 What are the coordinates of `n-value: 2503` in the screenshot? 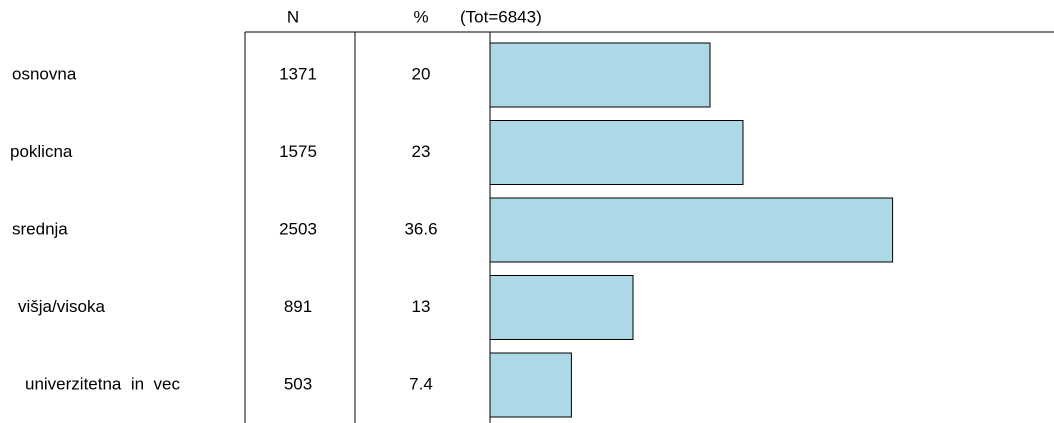 It's located at (298, 228).